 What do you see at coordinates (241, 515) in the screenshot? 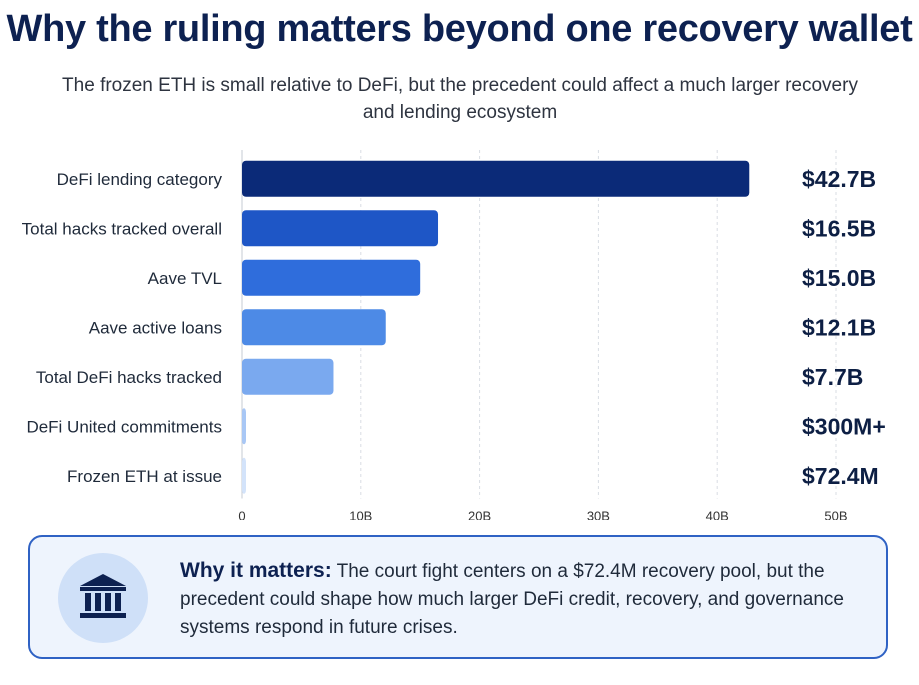
I see `x-tick-label: 0` at bounding box center [241, 515].